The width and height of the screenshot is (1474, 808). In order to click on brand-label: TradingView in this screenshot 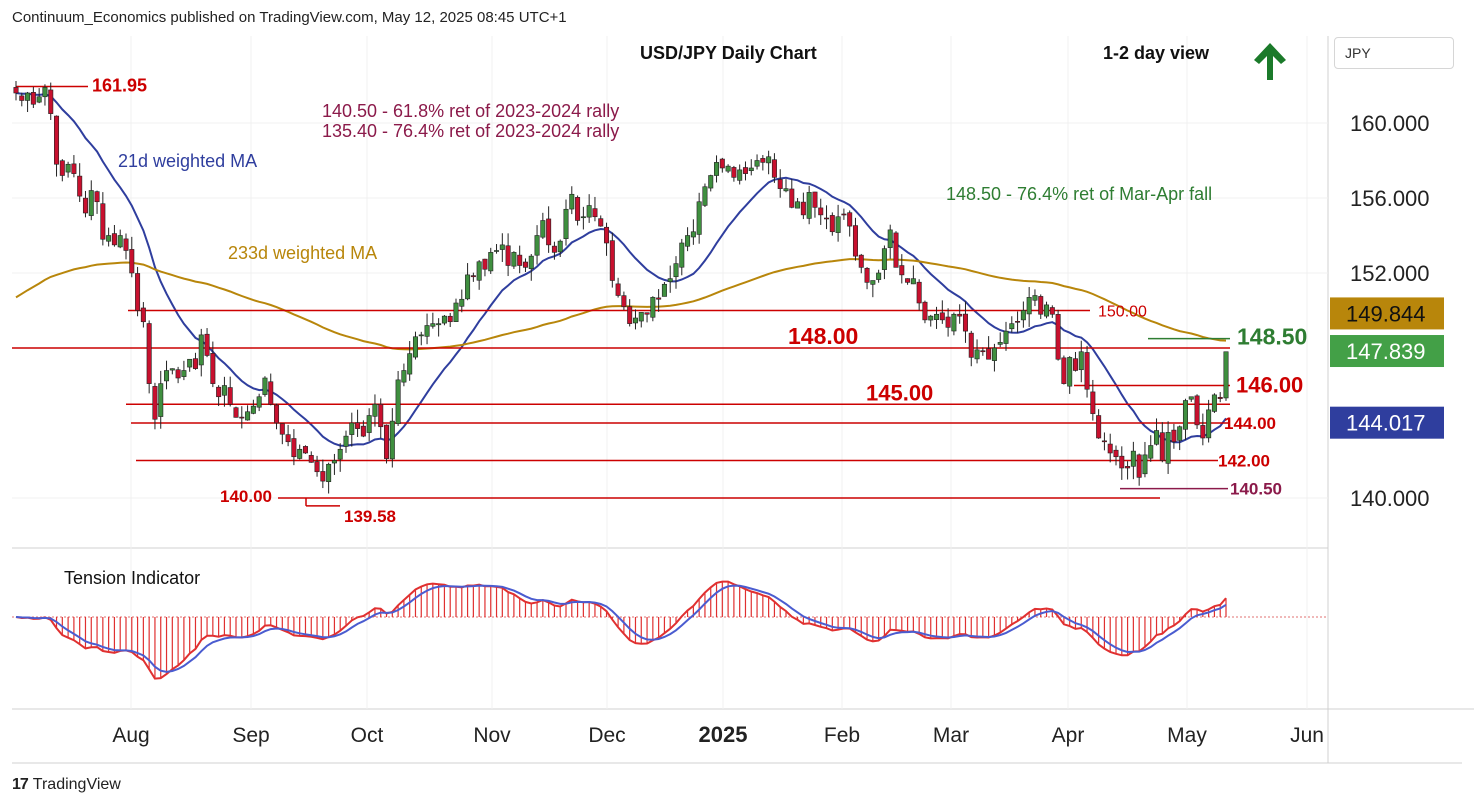, I will do `click(76, 784)`.